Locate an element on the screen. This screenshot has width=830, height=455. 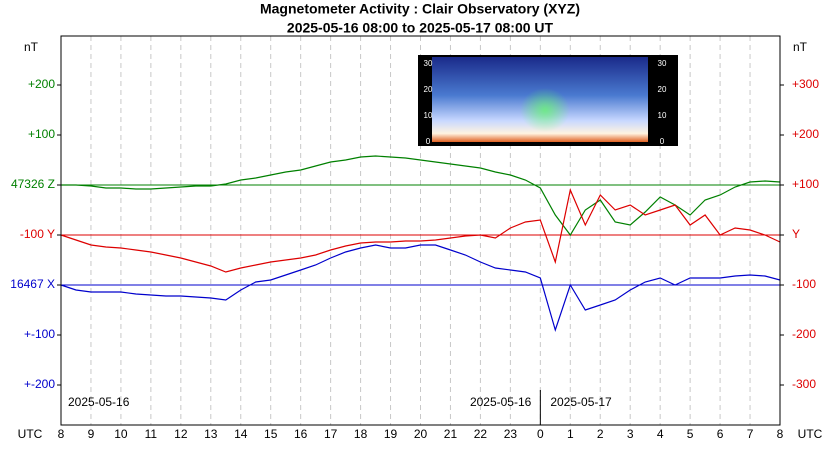
y-unit-right: nT is located at coordinates (800, 47).